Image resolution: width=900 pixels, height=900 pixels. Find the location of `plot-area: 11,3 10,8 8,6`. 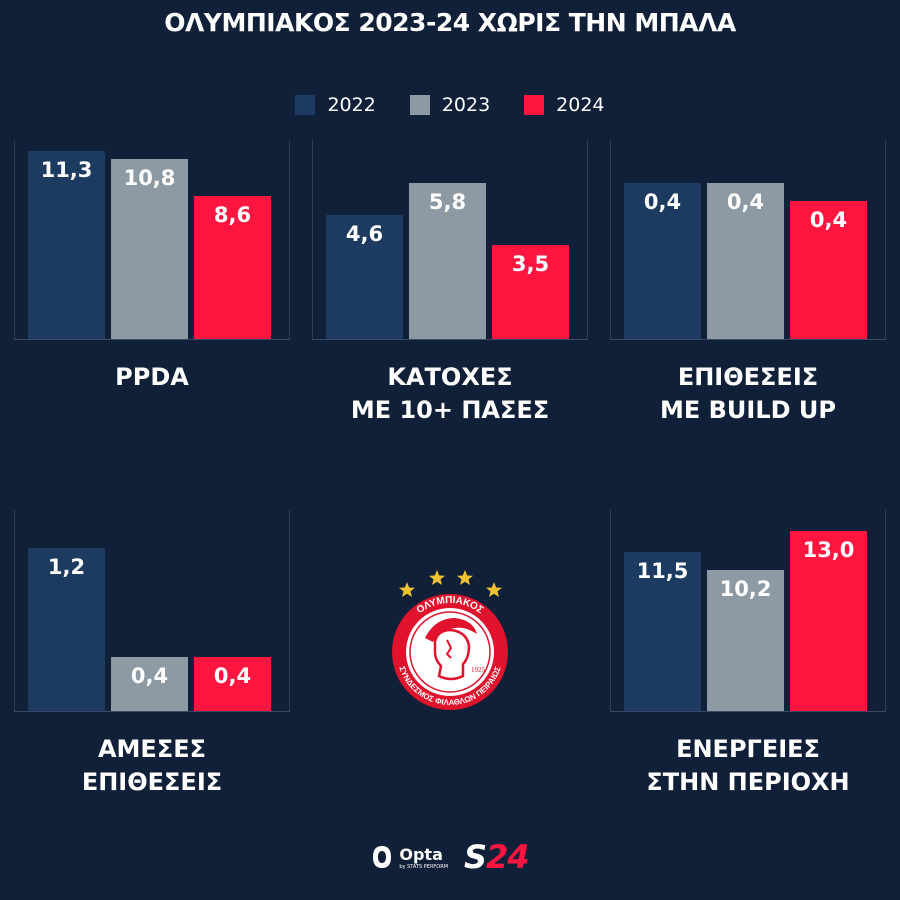

plot-area: 11,3 10,8 8,6 is located at coordinates (152, 240).